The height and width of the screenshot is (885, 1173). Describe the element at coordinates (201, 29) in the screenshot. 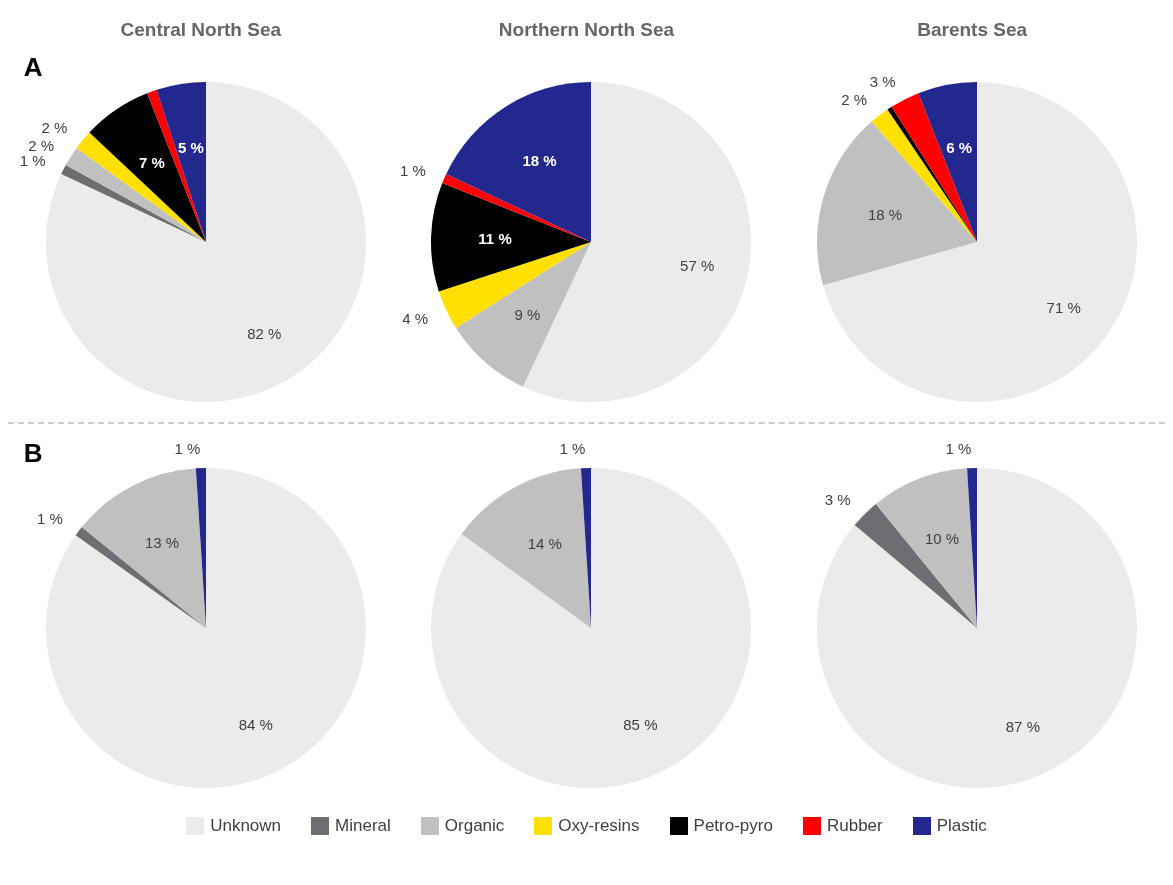

I see `chart-title: Central North Sea` at that location.